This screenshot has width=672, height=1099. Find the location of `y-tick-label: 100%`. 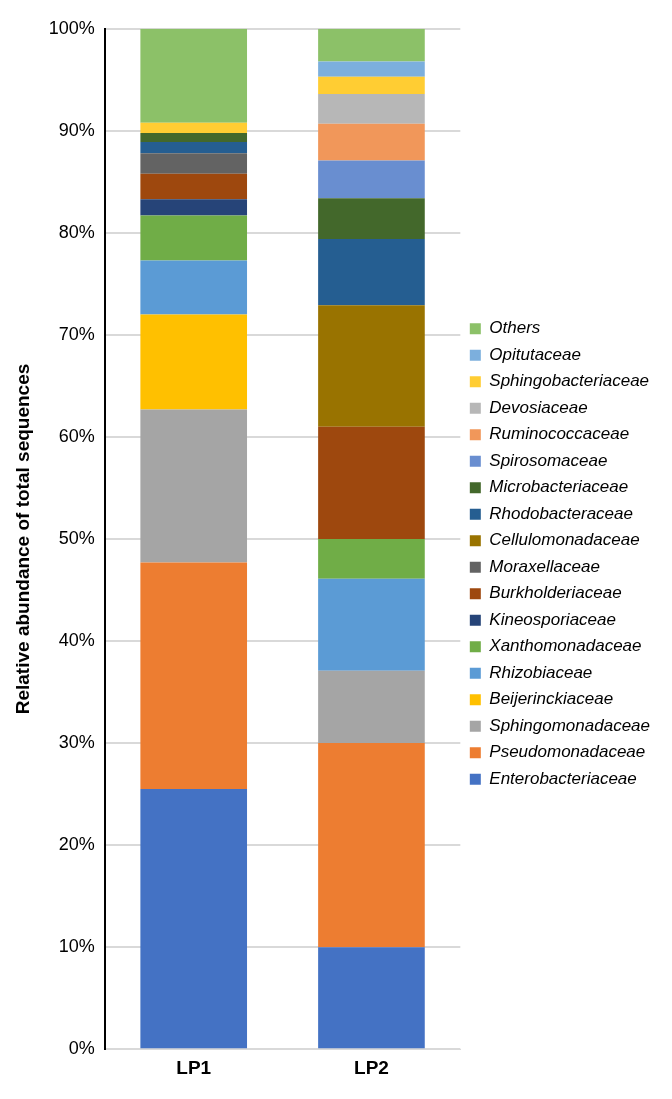

y-tick-label: 100% is located at coordinates (71, 27).